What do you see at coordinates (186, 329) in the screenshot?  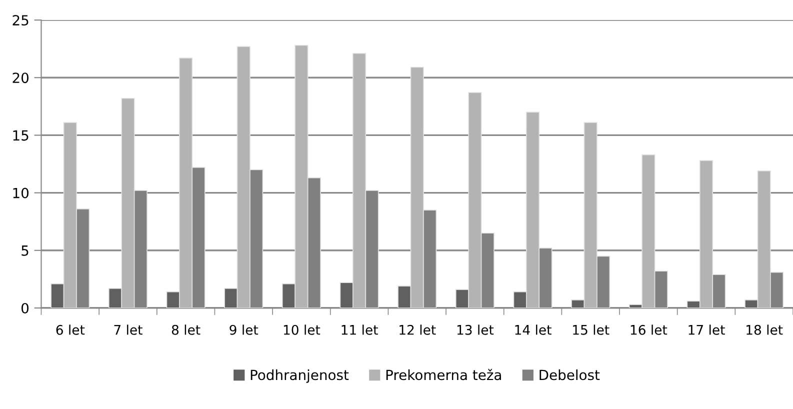 I see `x-tick-label: 8 let` at bounding box center [186, 329].